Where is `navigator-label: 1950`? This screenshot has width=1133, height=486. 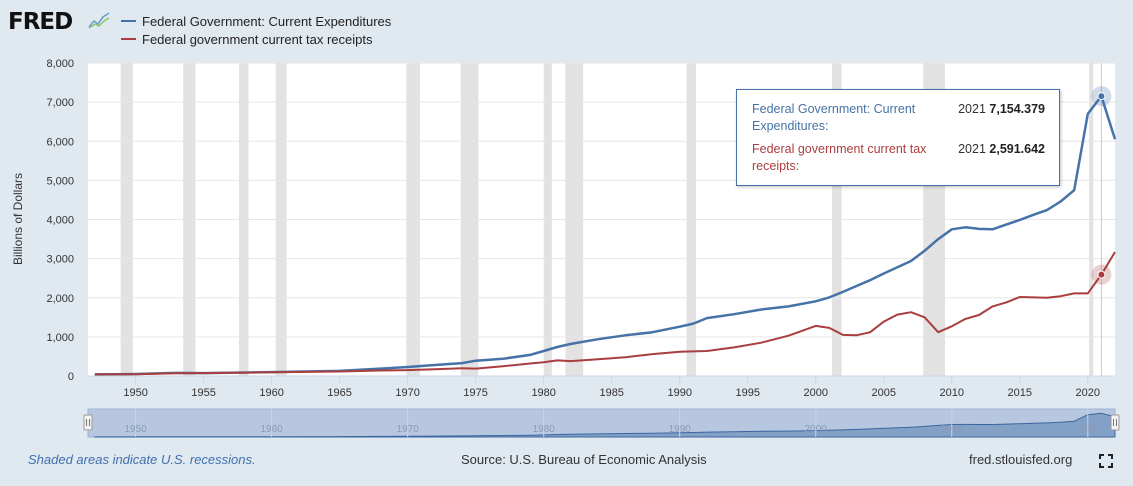
navigator-label: 1950 is located at coordinates (135, 429).